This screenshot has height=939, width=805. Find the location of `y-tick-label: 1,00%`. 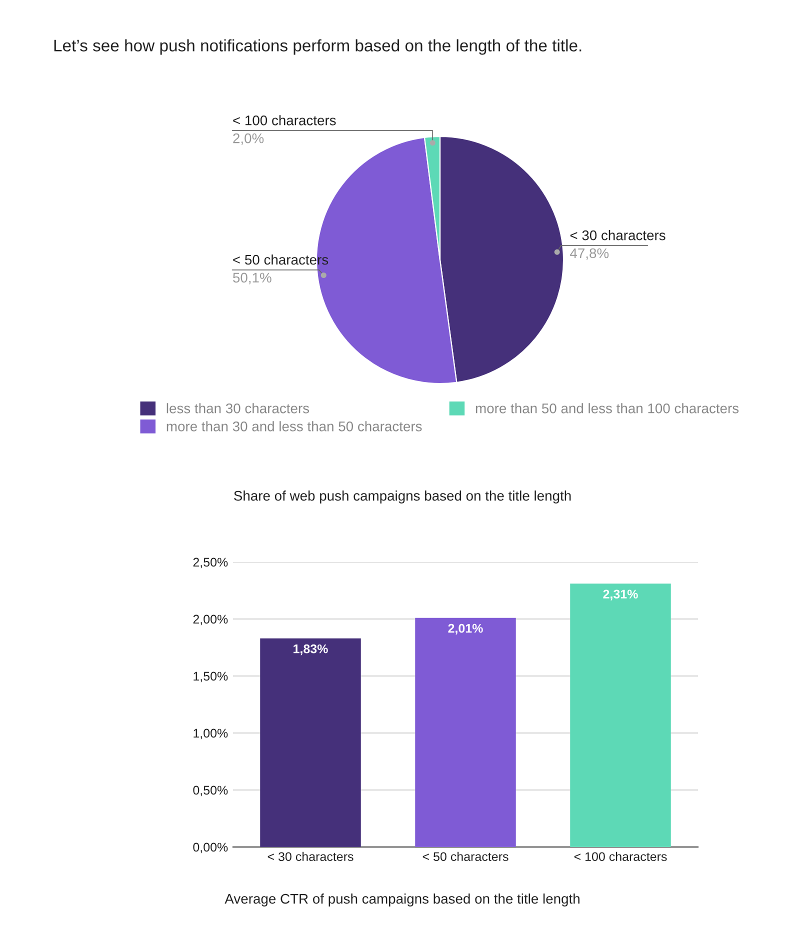

y-tick-label: 1,00% is located at coordinates (211, 734).